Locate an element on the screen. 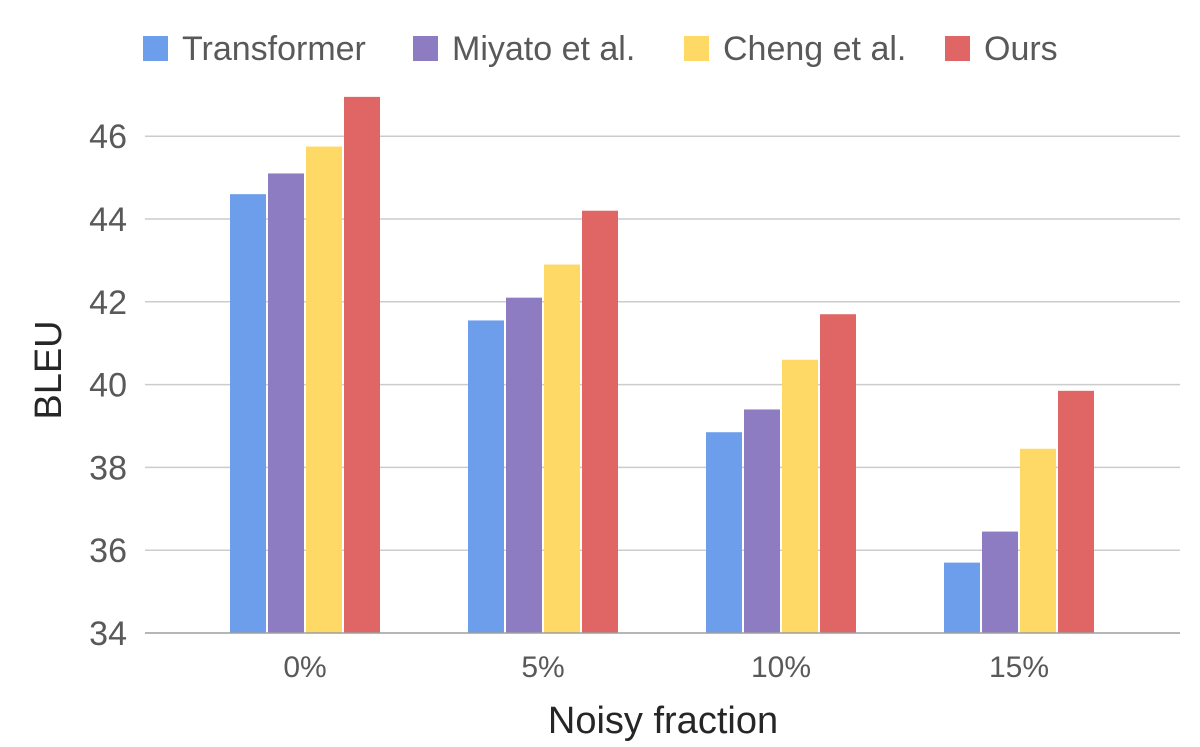 The width and height of the screenshot is (1200, 747). y-tick-label: 42 is located at coordinates (108, 303).